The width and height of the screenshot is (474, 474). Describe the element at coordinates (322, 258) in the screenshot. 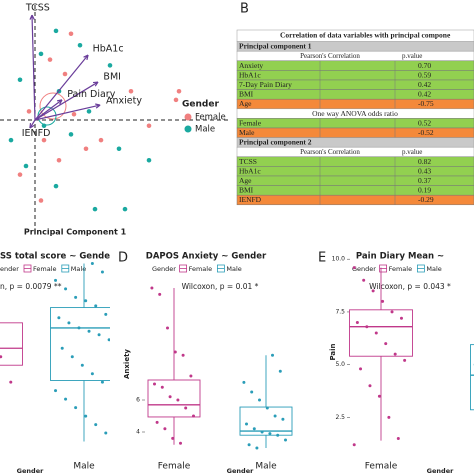

I see `panel-label: E` at that location.